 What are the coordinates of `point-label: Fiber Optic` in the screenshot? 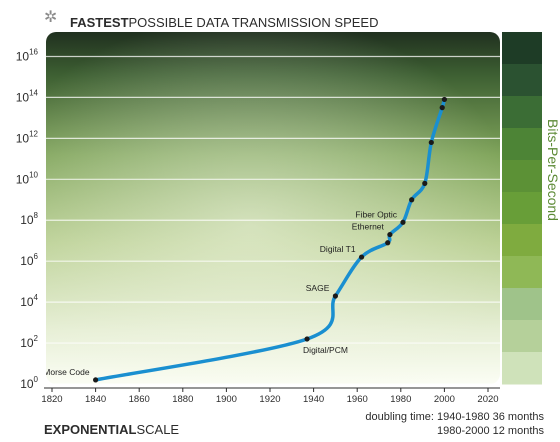 It's located at (376, 214).